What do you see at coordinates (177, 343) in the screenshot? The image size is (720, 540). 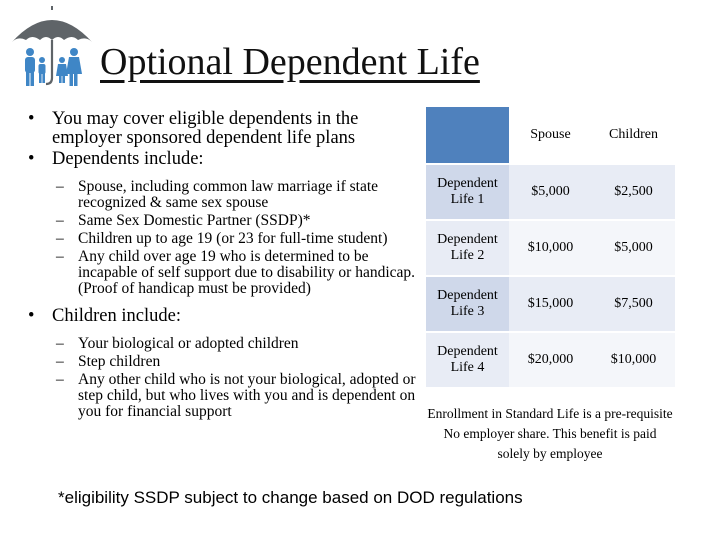 I see `list-item: – Your biological or adopted children` at bounding box center [177, 343].